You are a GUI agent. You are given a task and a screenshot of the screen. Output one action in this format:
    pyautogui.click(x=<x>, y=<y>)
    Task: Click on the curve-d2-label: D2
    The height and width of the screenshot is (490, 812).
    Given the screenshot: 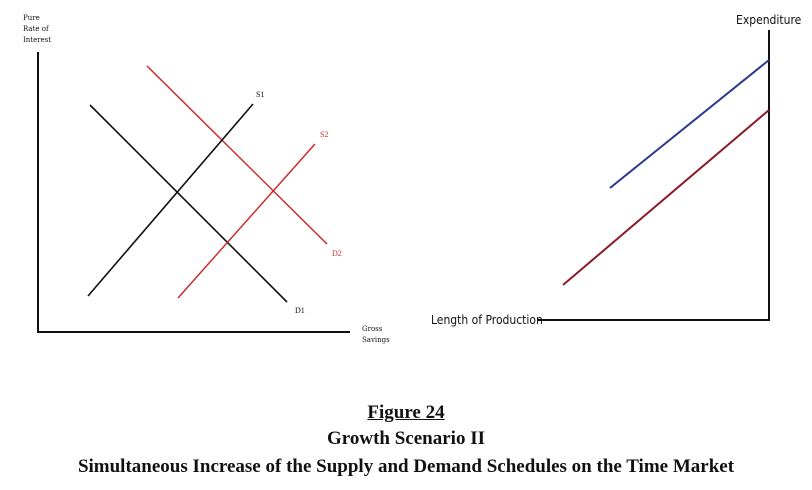 What is the action you would take?
    pyautogui.click(x=337, y=253)
    